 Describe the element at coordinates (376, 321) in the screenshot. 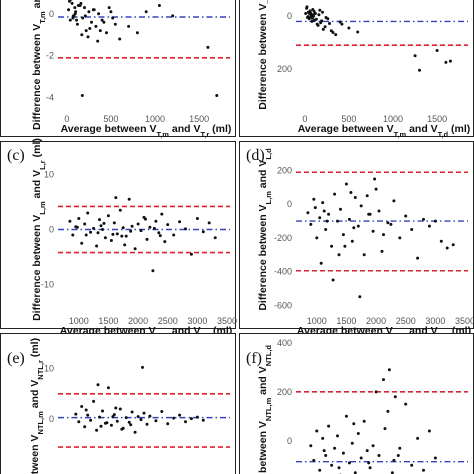

I see `x-tick-label: 2000` at that location.